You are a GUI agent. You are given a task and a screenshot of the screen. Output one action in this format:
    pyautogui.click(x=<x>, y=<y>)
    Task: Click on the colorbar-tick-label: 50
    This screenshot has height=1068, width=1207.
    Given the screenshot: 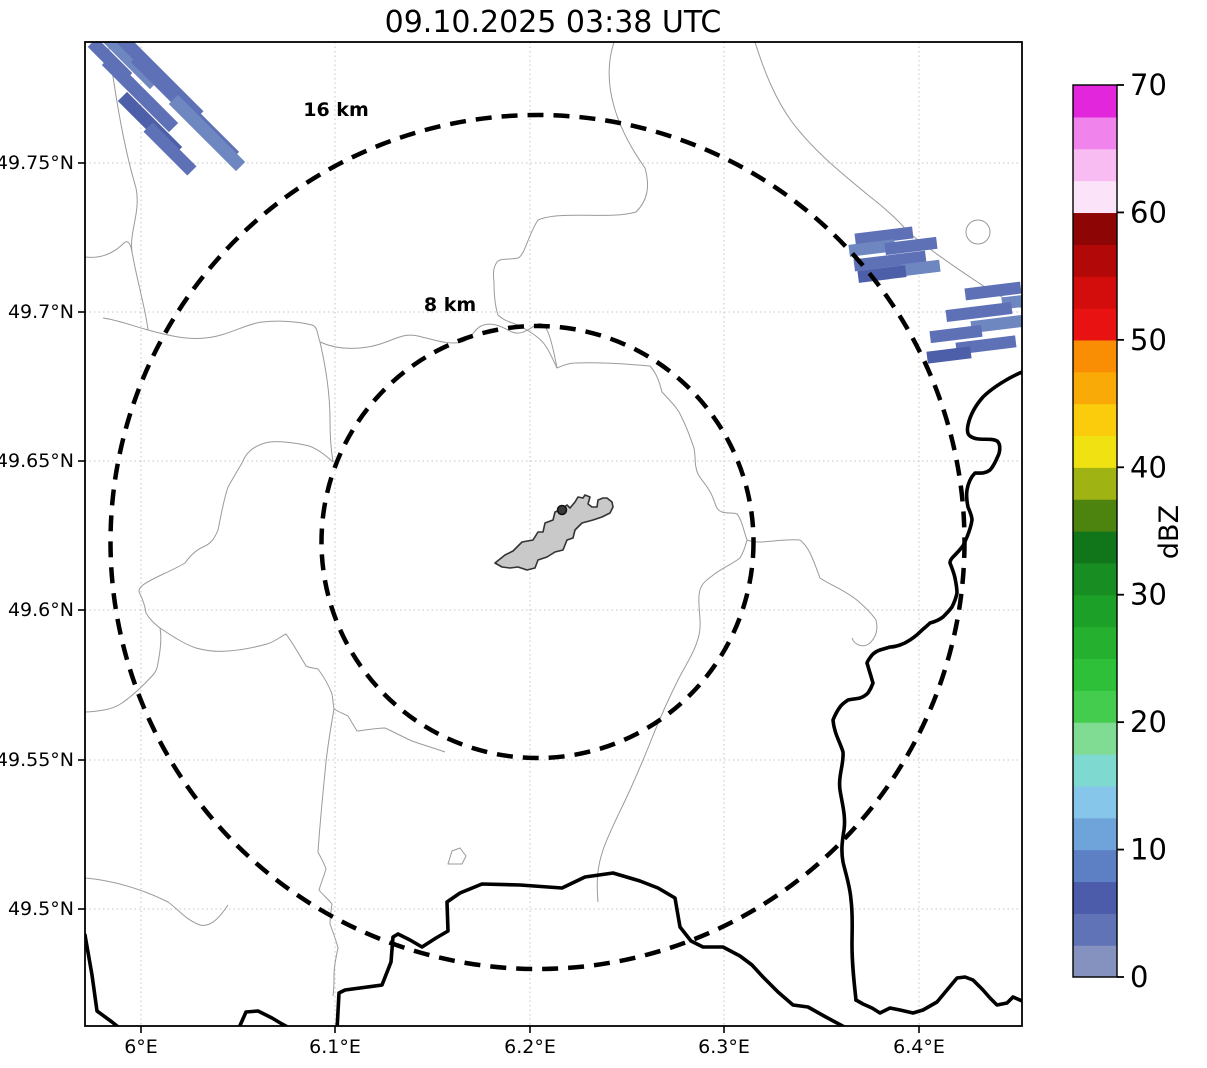 What is the action you would take?
    pyautogui.click(x=1148, y=340)
    